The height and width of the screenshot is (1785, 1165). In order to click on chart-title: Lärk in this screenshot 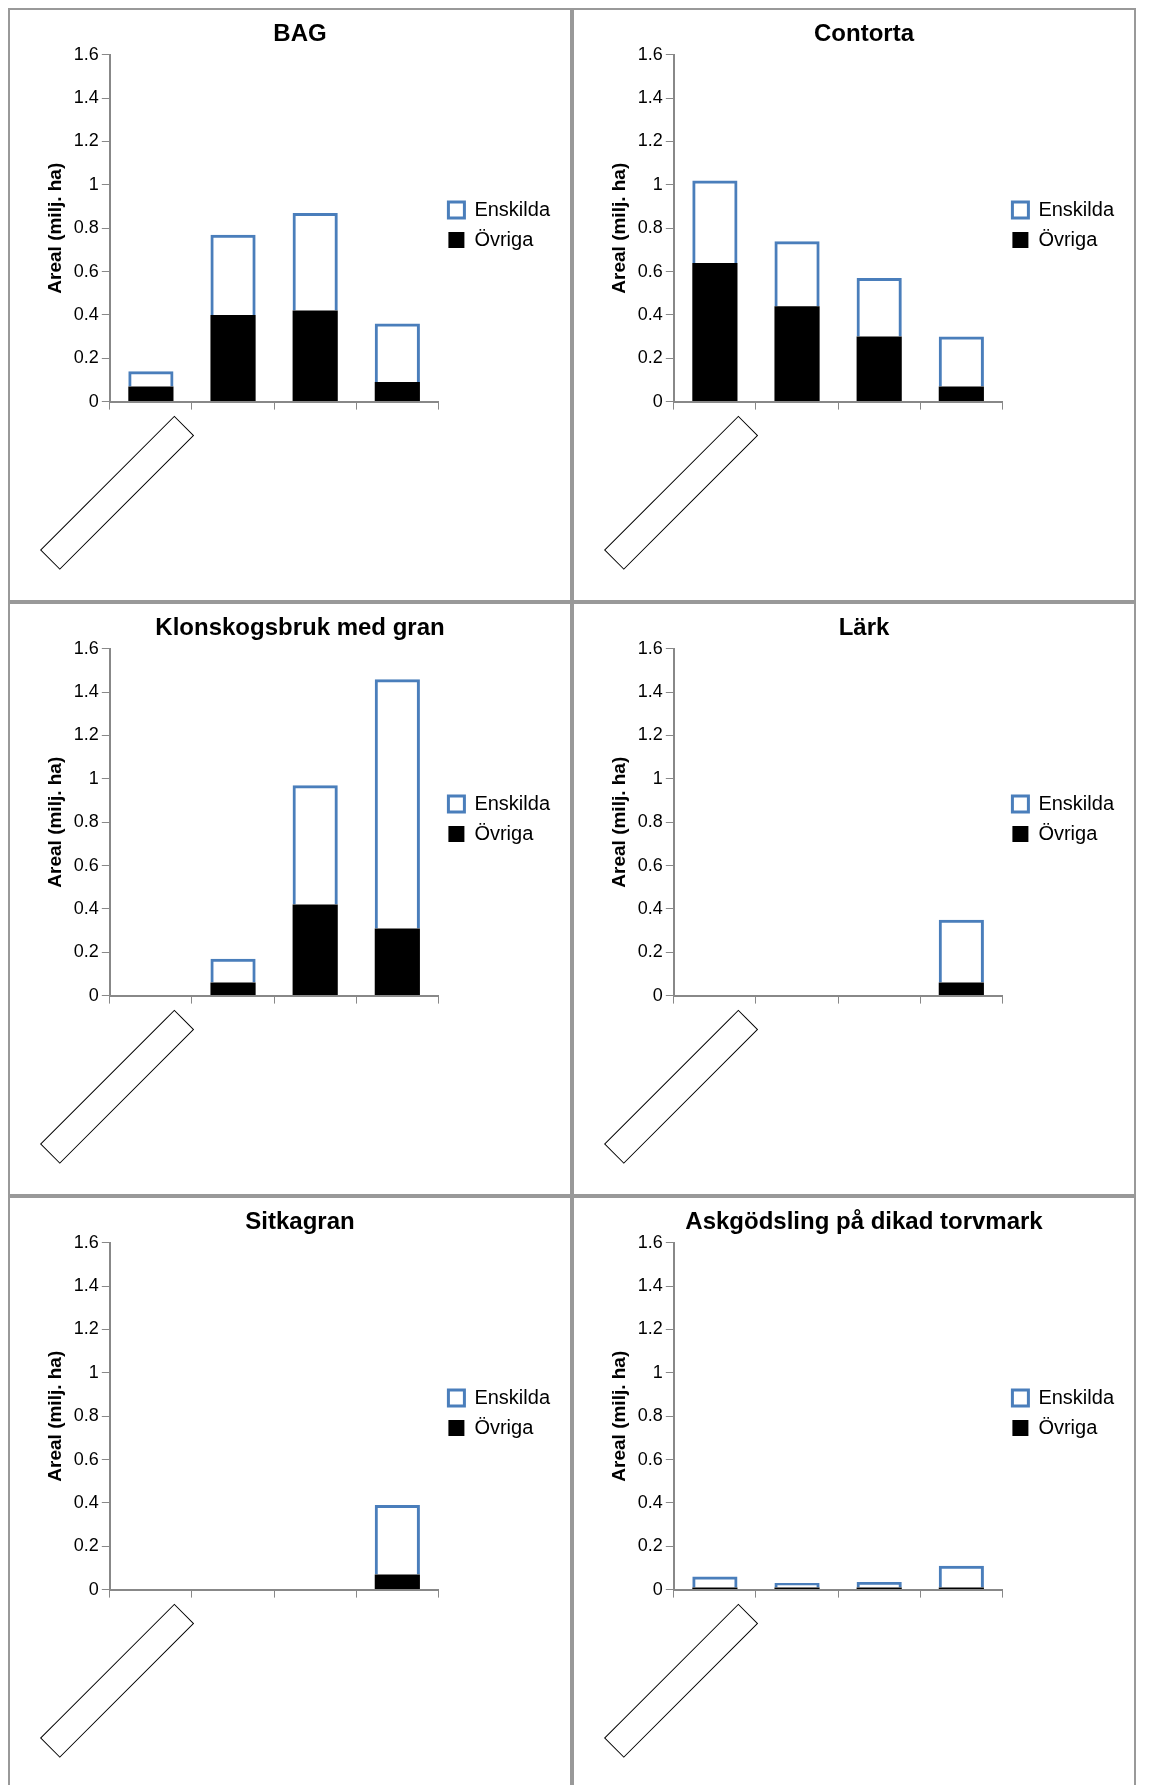, I will do `click(864, 627)`.